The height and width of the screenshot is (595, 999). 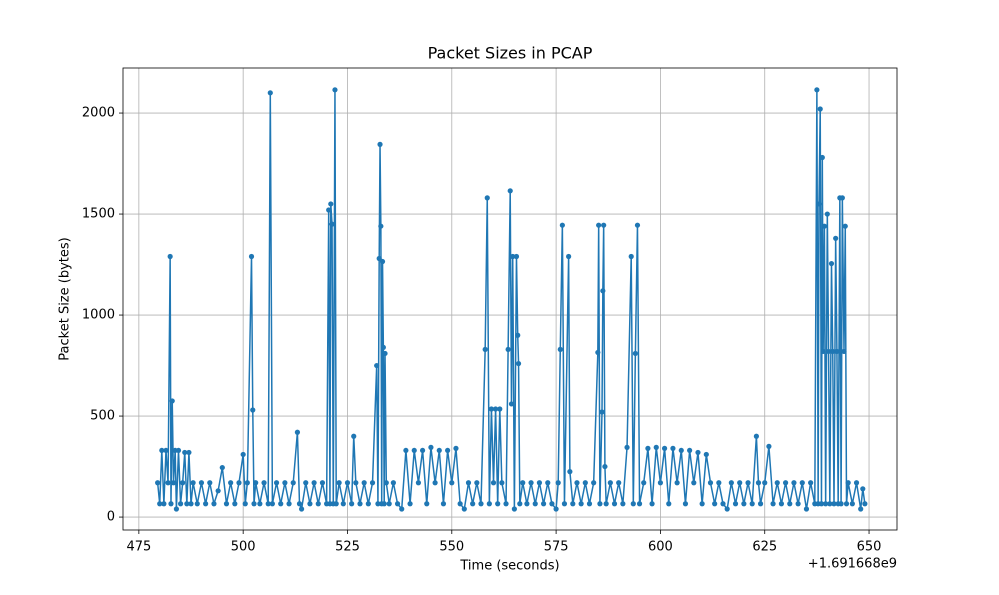 What do you see at coordinates (111, 517) in the screenshot?
I see `y-tick-label: 0` at bounding box center [111, 517].